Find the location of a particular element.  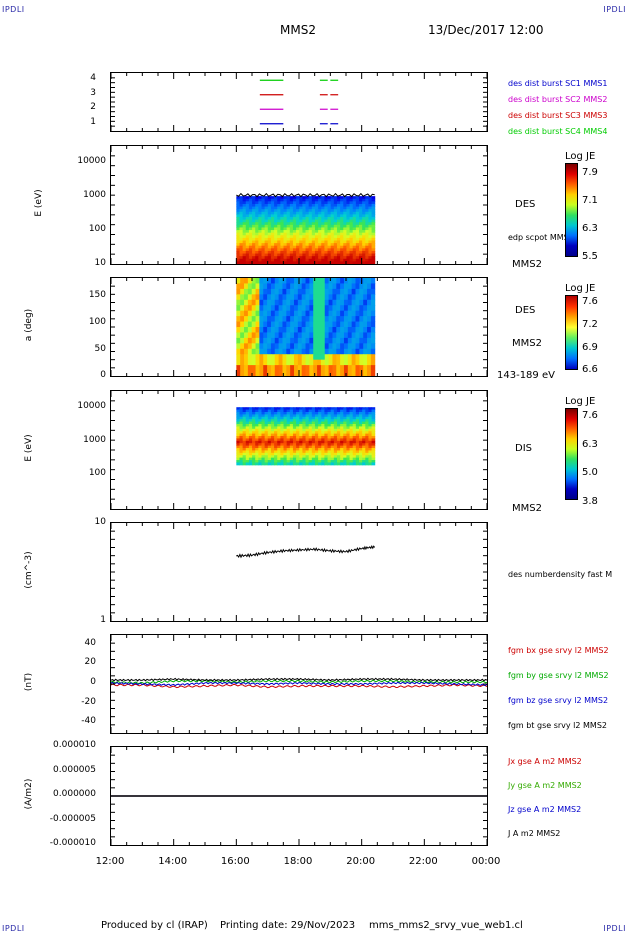

current-legend-entry: Jz gse A m2 MMS2 is located at coordinates (545, 809).